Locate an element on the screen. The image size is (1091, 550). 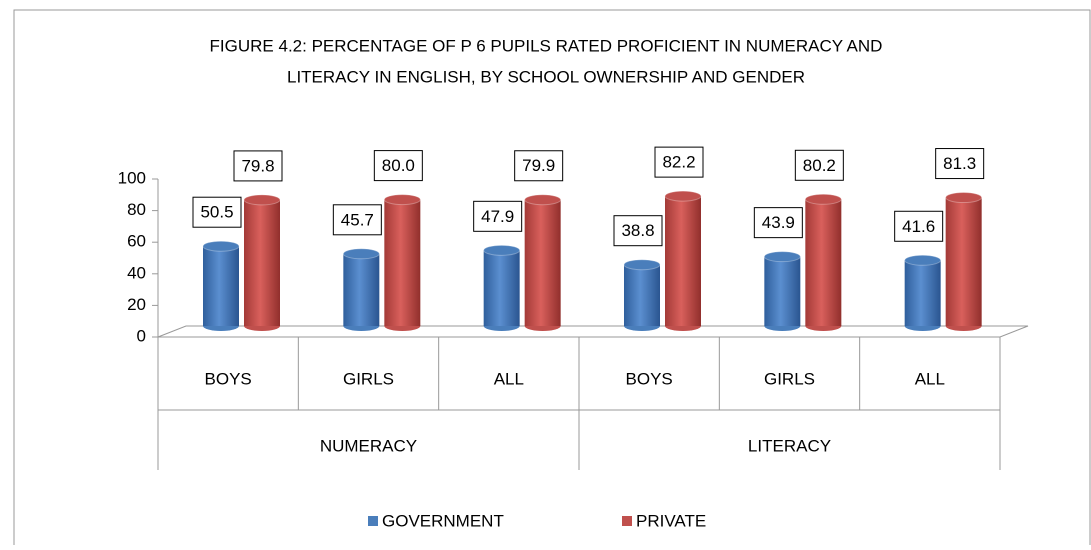
y-tick-label: 20 is located at coordinates (136, 304).